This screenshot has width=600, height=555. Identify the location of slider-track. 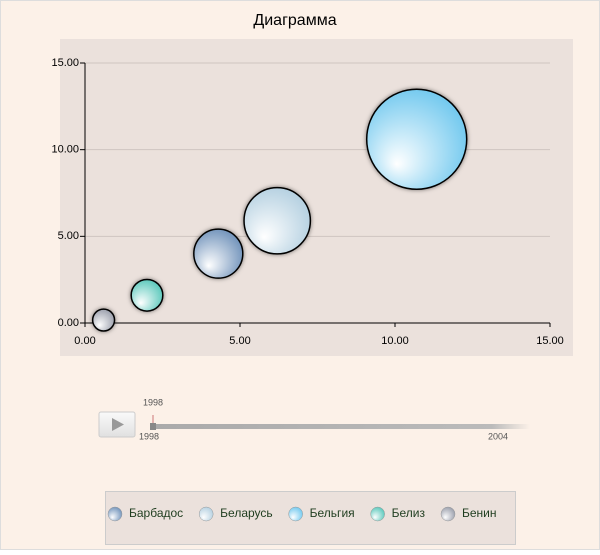
(340, 426).